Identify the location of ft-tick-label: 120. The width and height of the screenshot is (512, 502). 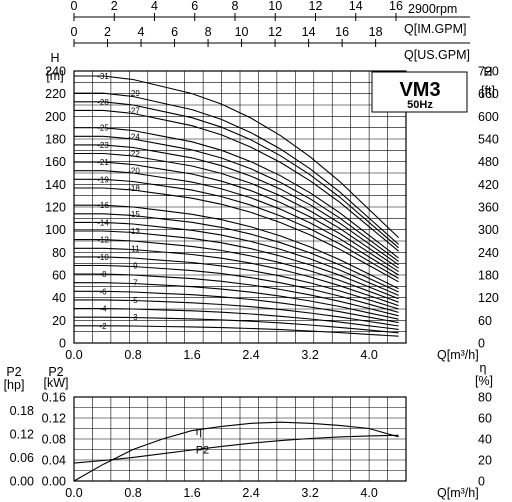
(488, 298).